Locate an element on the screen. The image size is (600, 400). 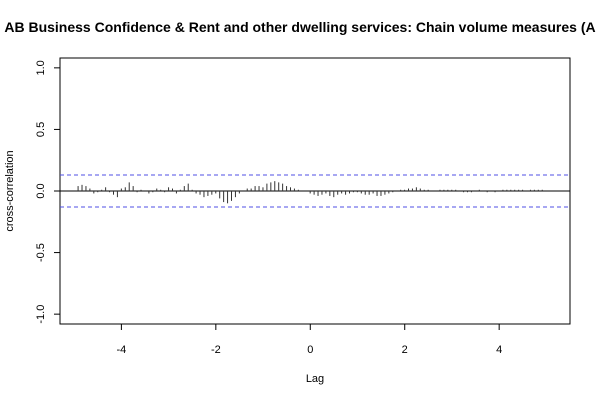
confidence-bounds is located at coordinates (315, 191).